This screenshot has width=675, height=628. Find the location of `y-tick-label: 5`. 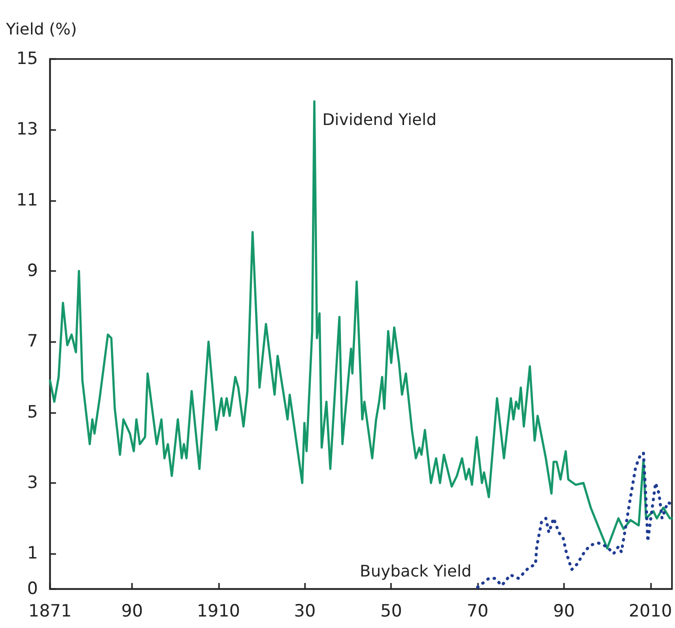

y-tick-label: 5 is located at coordinates (32, 412).